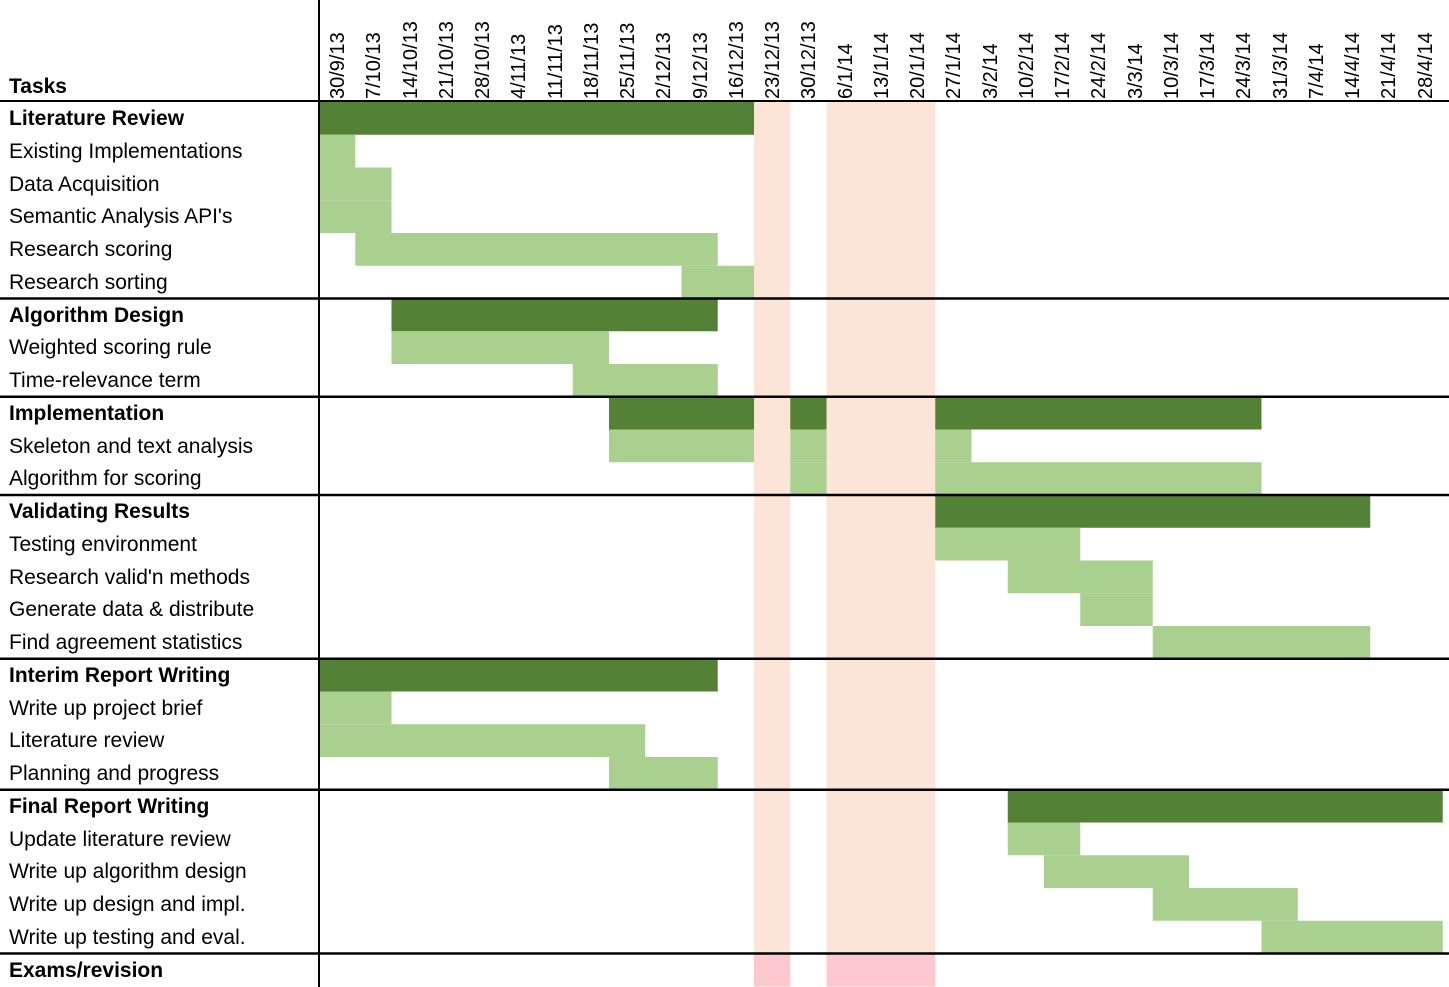 Image resolution: width=1449 pixels, height=987 pixels. Describe the element at coordinates (91, 249) in the screenshot. I see `task-label: Research scoring` at that location.